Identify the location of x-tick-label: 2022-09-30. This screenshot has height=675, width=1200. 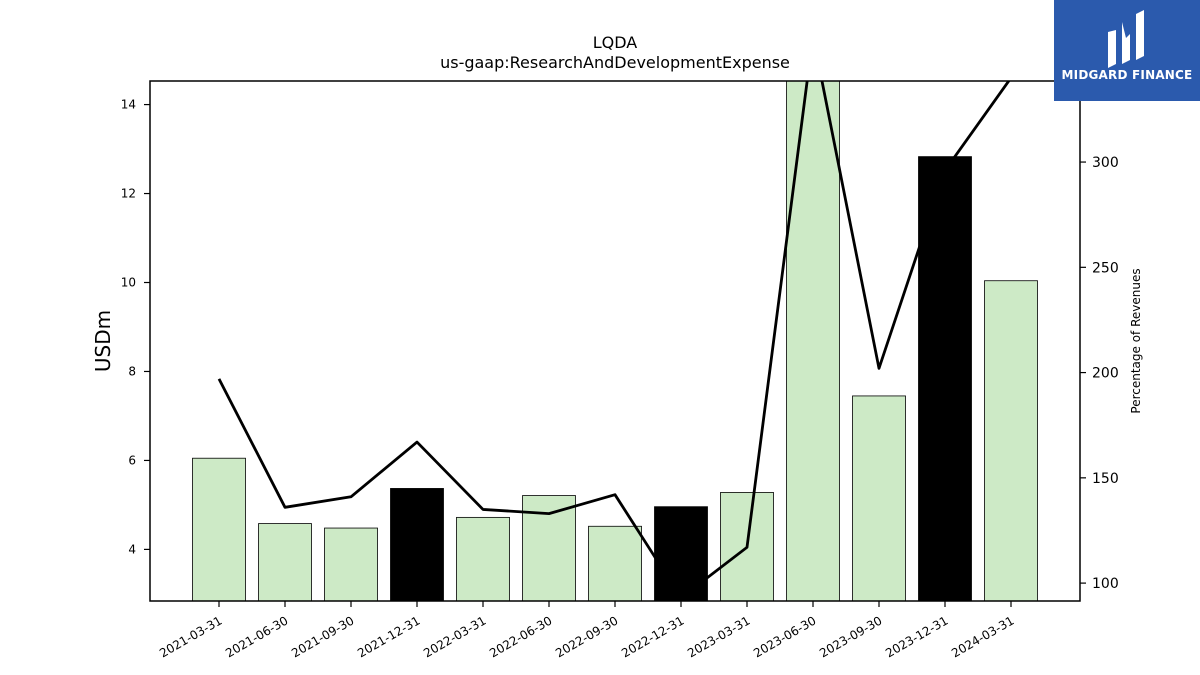
(586, 636).